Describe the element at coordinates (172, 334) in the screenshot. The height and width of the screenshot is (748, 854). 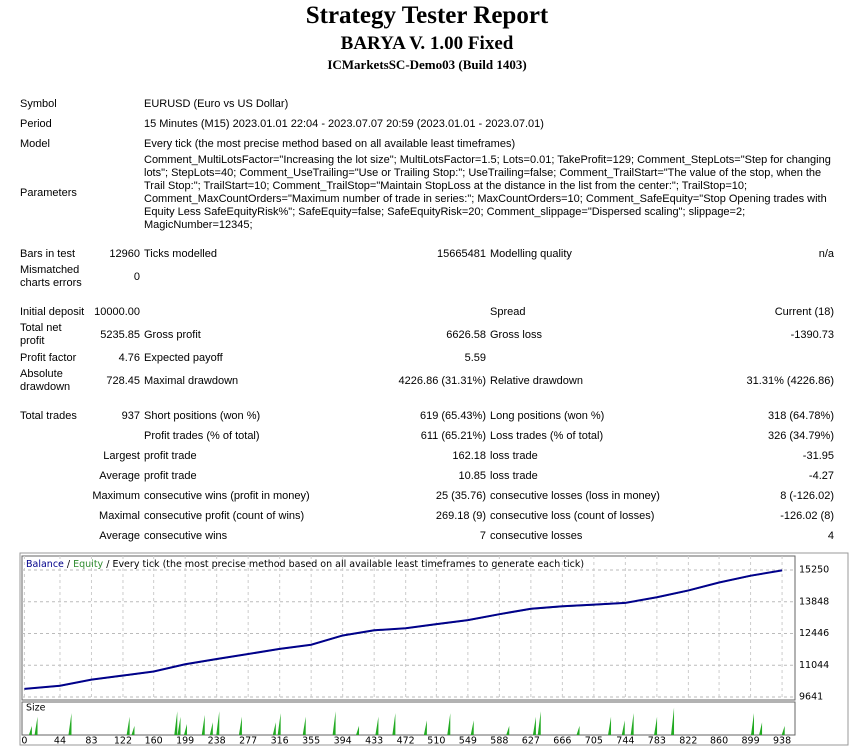
I see `field-label2: Gross profit` at that location.